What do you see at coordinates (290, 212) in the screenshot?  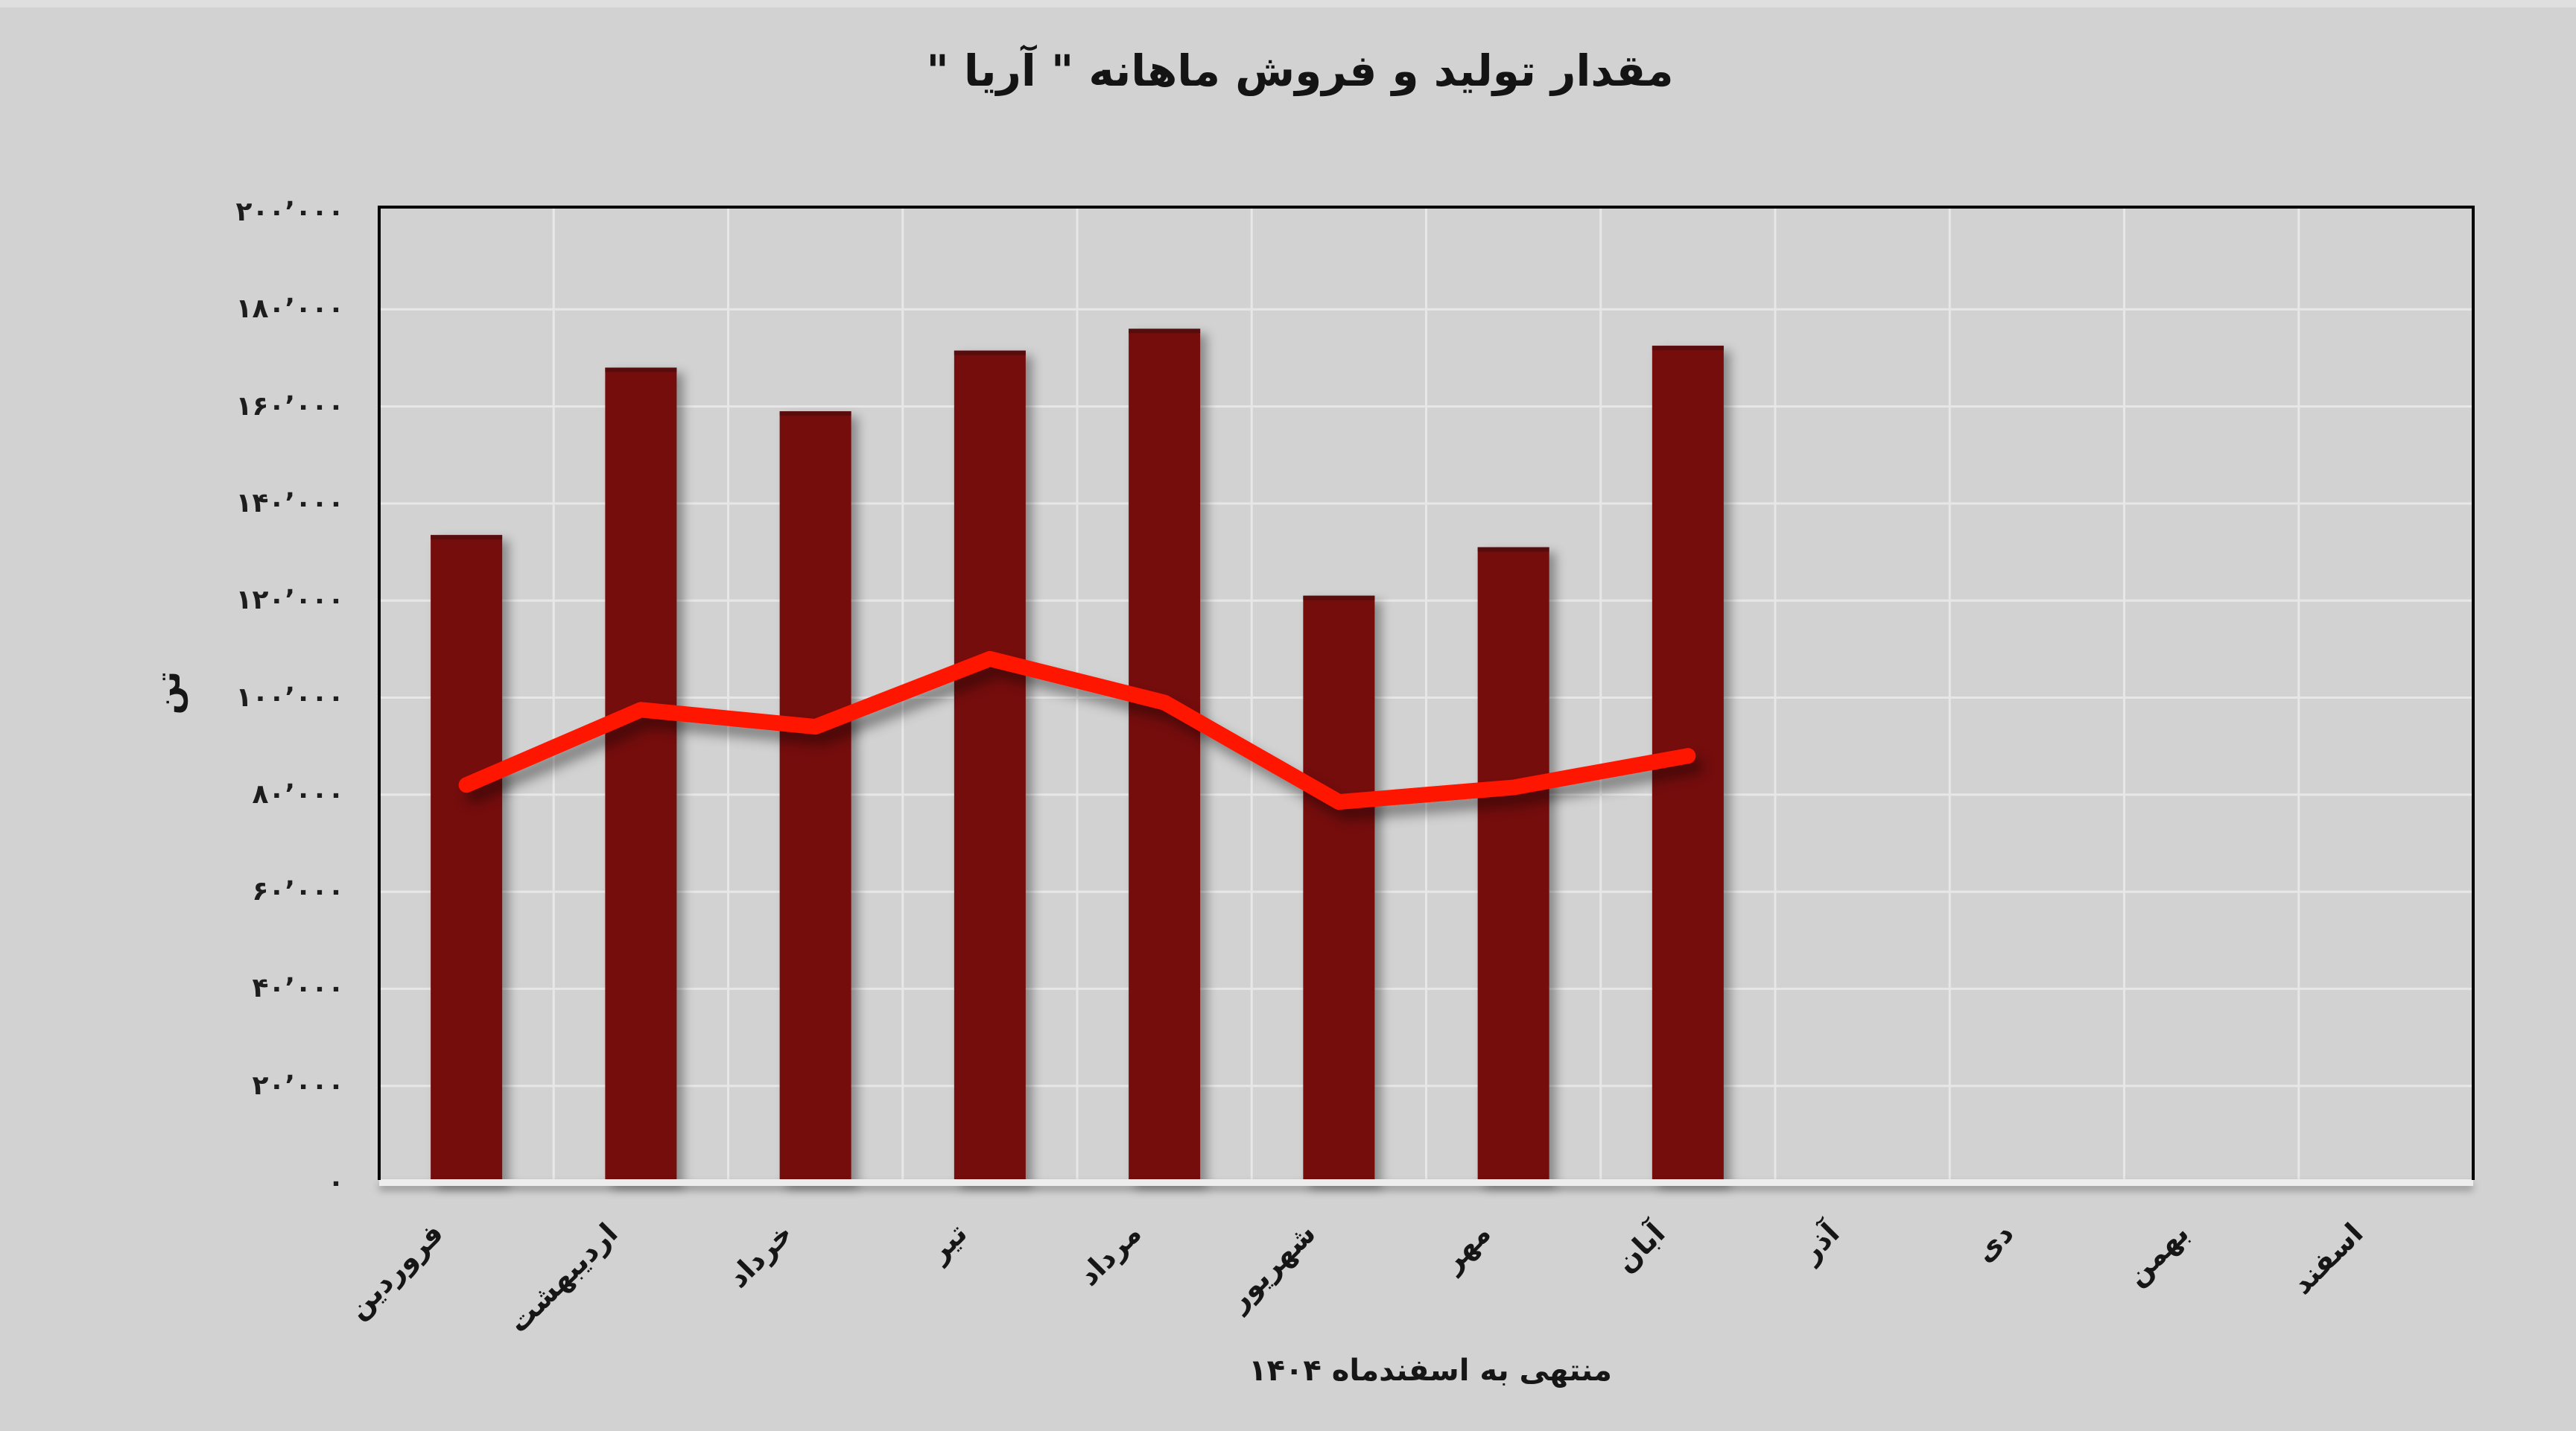 I see `y-tick-label-200000: ۲۰۰٬۰۰۰` at bounding box center [290, 212].